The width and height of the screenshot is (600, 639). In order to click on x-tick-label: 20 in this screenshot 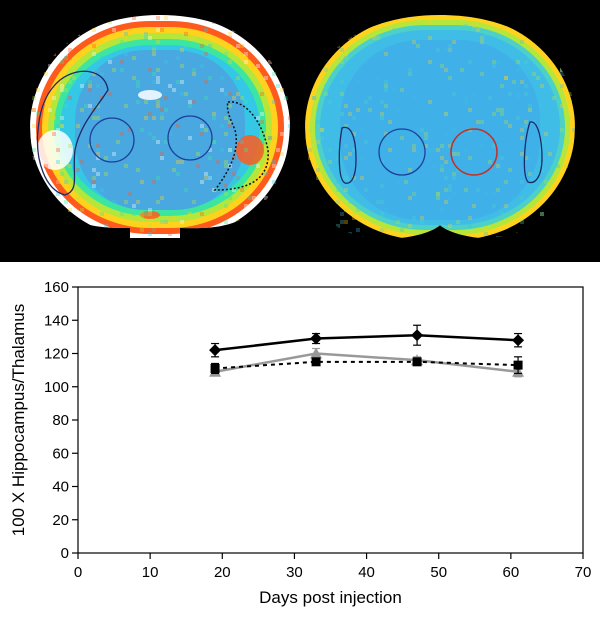, I will do `click(222, 572)`.